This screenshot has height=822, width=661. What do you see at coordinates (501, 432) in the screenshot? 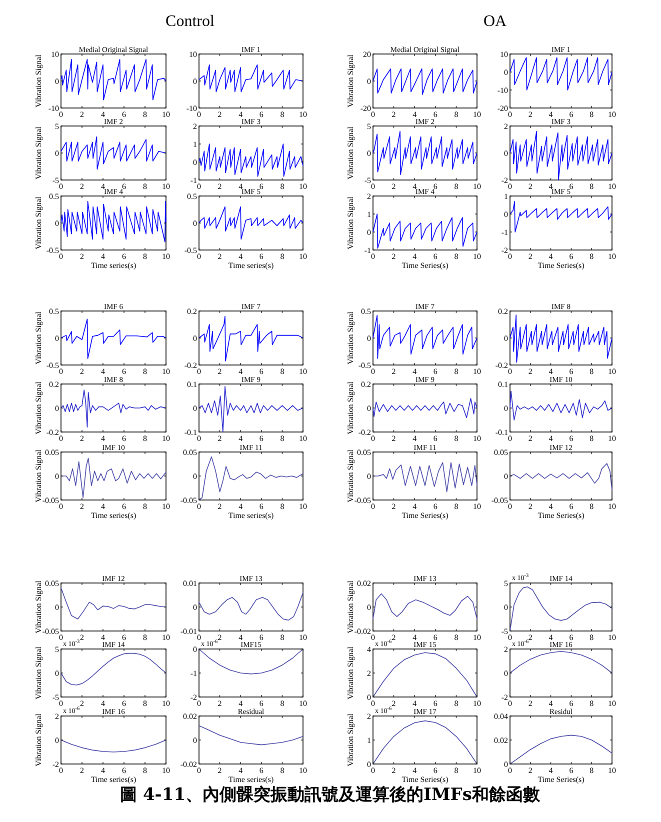
I see `y-tick-label: -0.1` at bounding box center [501, 432].